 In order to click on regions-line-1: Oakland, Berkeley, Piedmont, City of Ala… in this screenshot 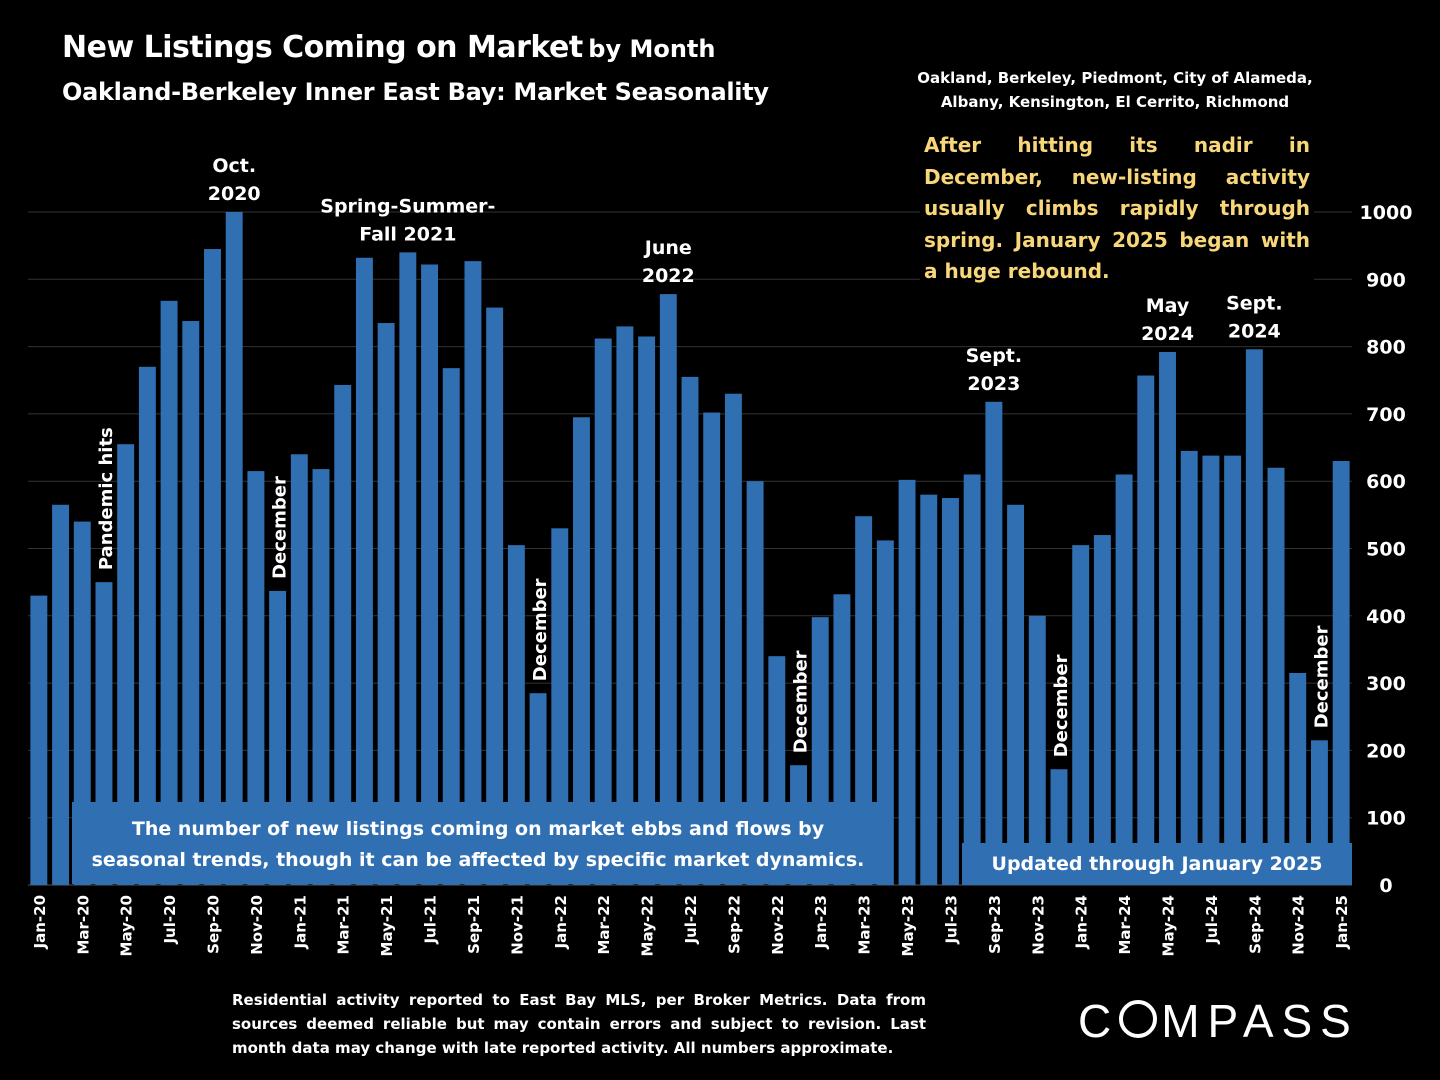, I will do `click(1115, 78)`.